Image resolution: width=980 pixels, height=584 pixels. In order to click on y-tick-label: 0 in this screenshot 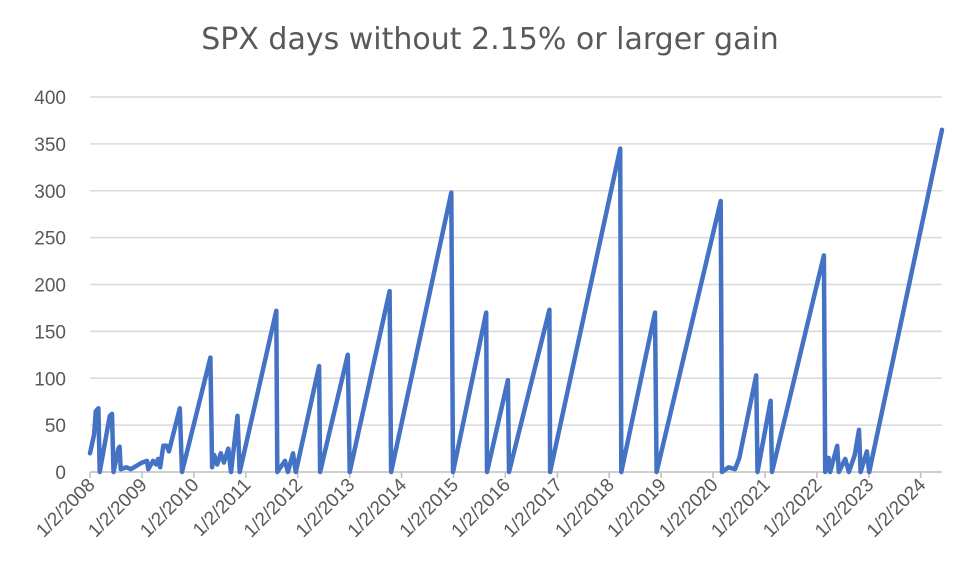, I will do `click(60, 473)`.